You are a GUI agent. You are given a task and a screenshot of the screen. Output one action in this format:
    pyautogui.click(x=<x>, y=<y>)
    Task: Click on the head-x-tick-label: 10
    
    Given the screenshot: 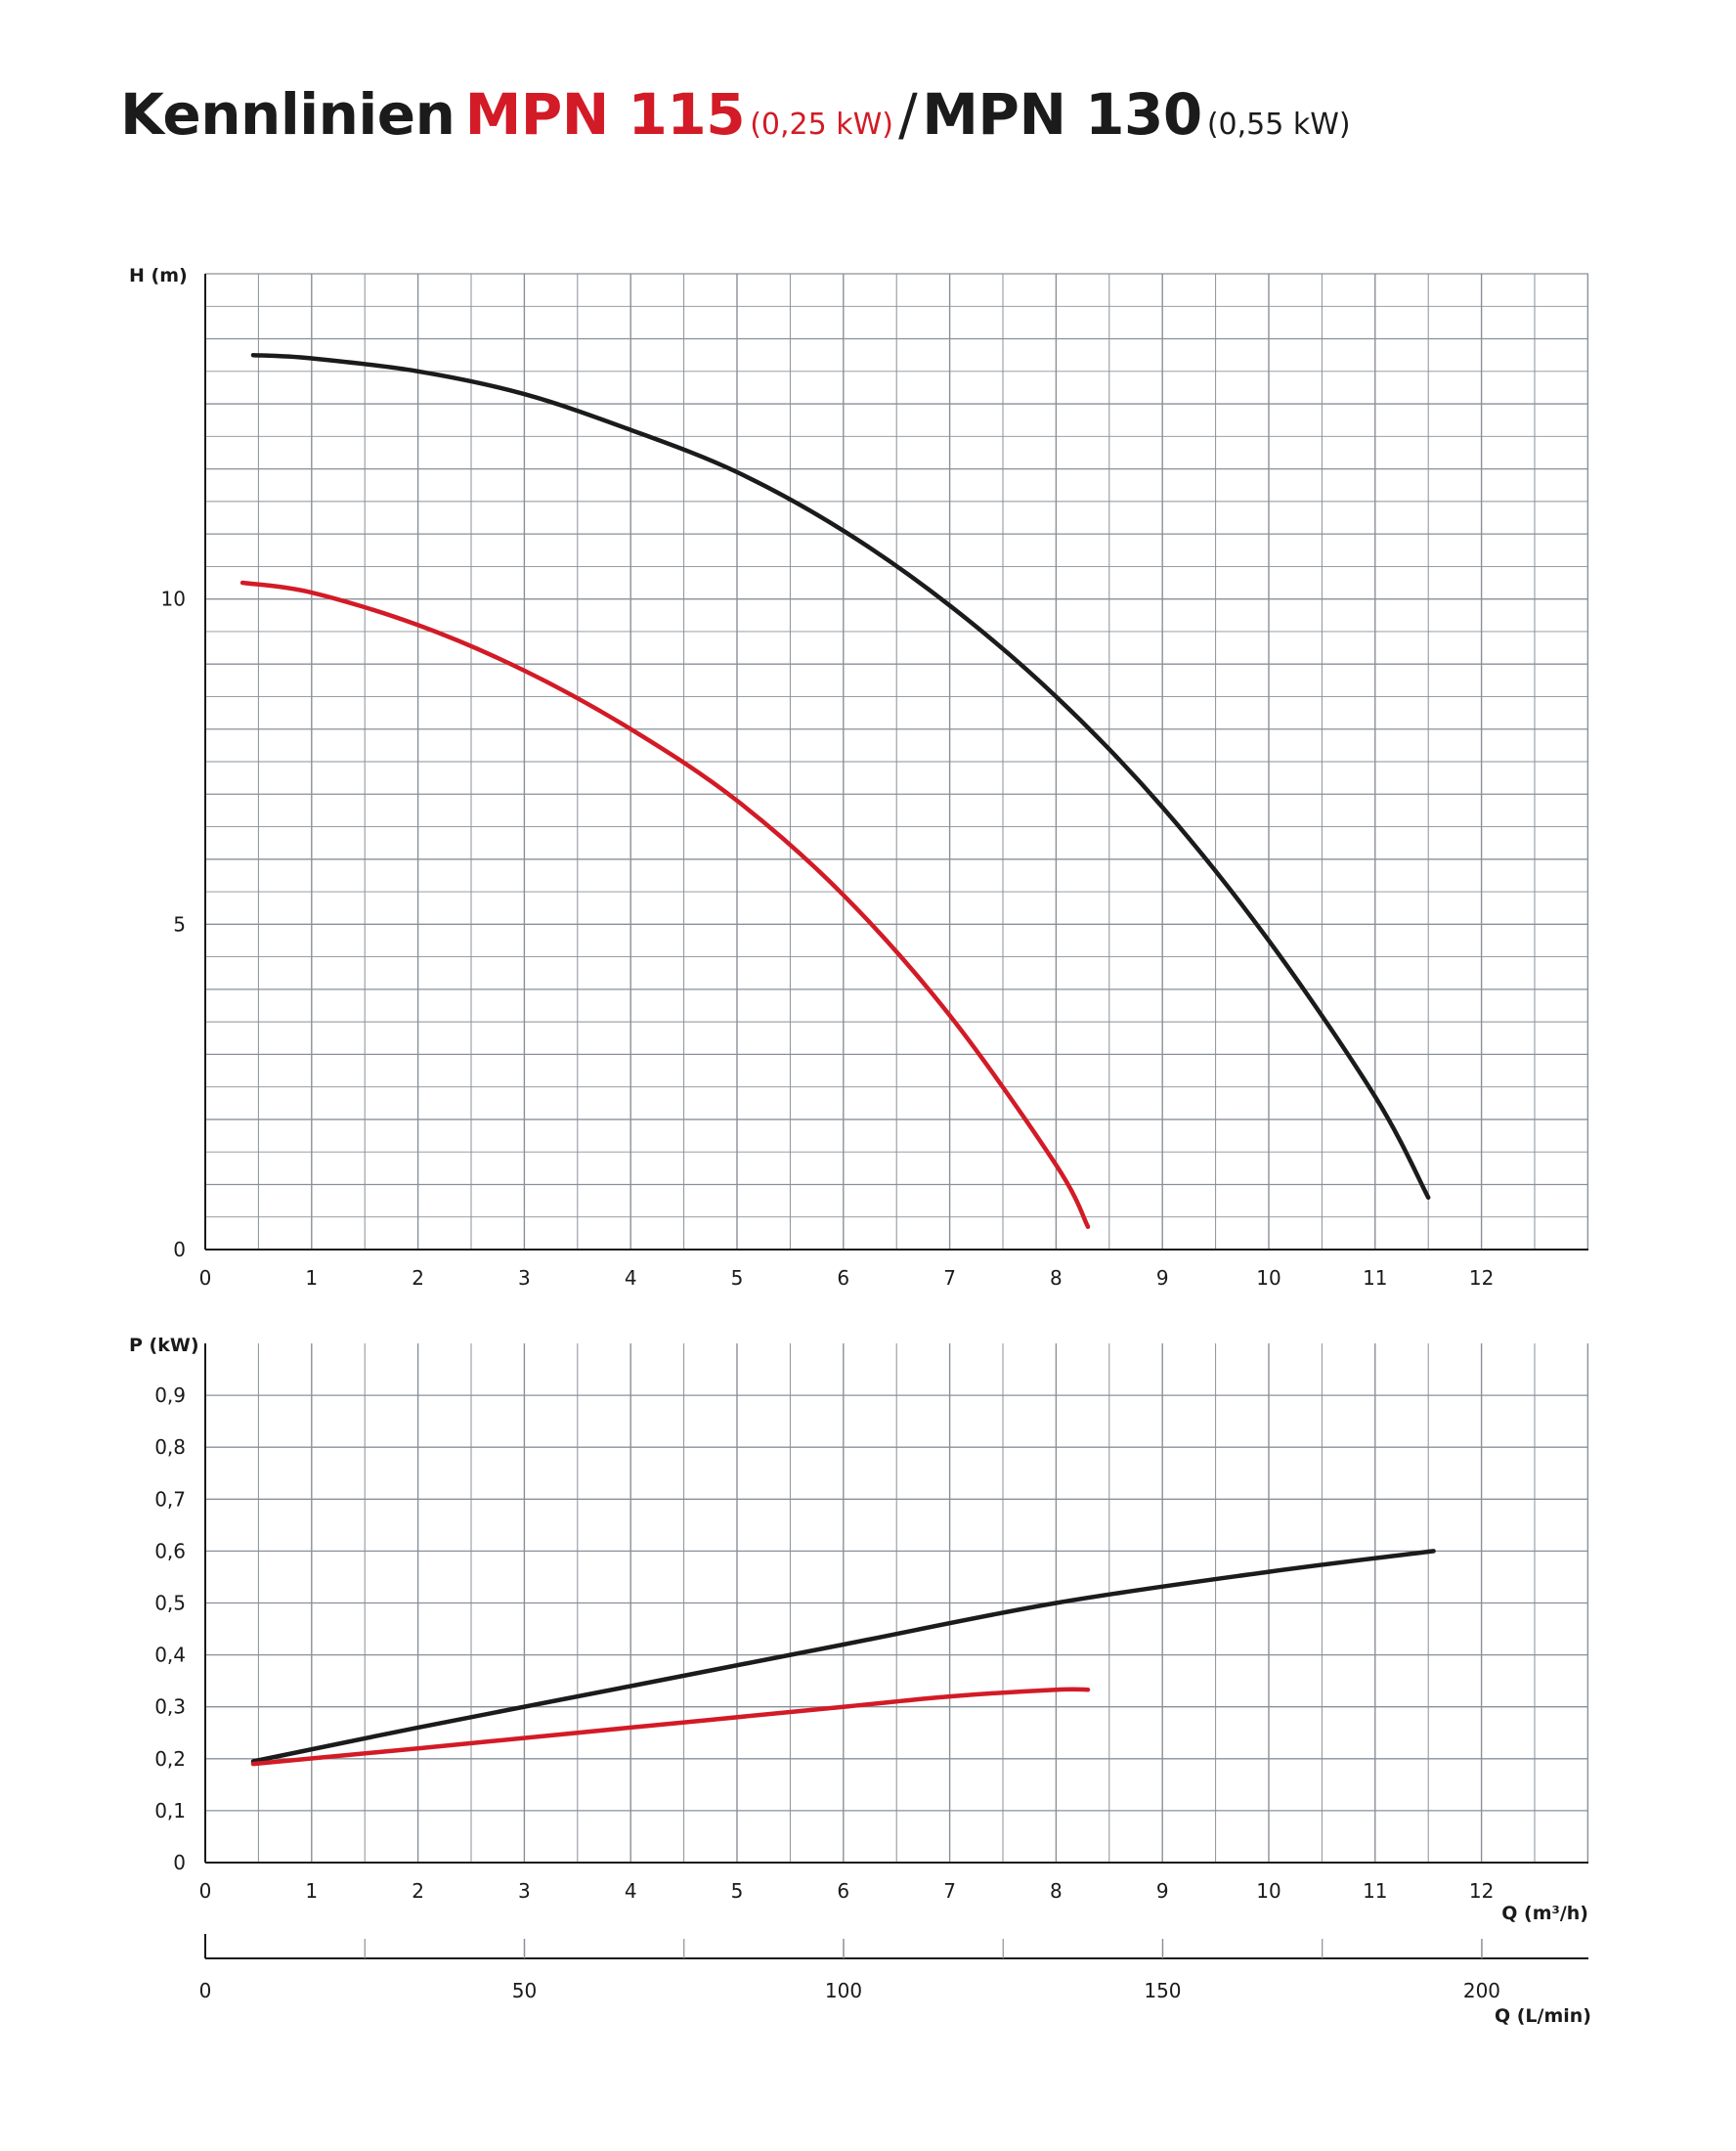 What is the action you would take?
    pyautogui.click(x=1268, y=1278)
    